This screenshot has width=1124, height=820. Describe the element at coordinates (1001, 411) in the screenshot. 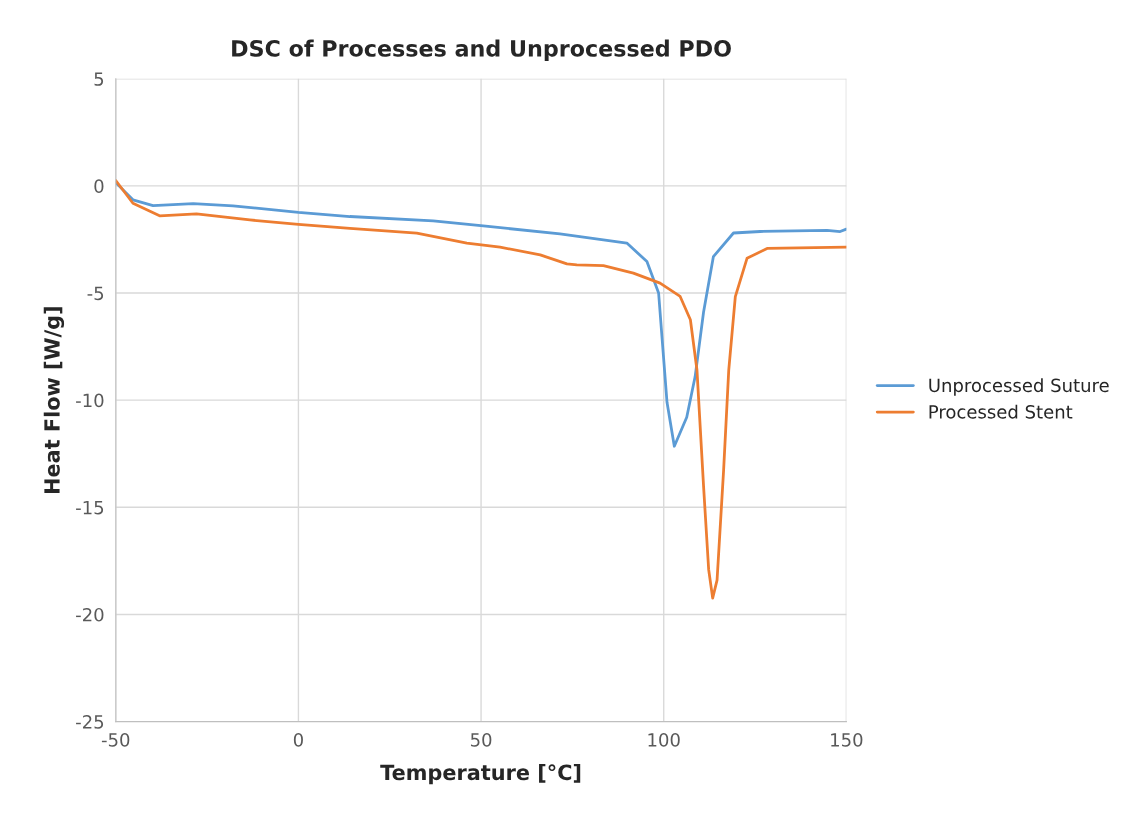

I see `legend-label: Processed Stent` at that location.